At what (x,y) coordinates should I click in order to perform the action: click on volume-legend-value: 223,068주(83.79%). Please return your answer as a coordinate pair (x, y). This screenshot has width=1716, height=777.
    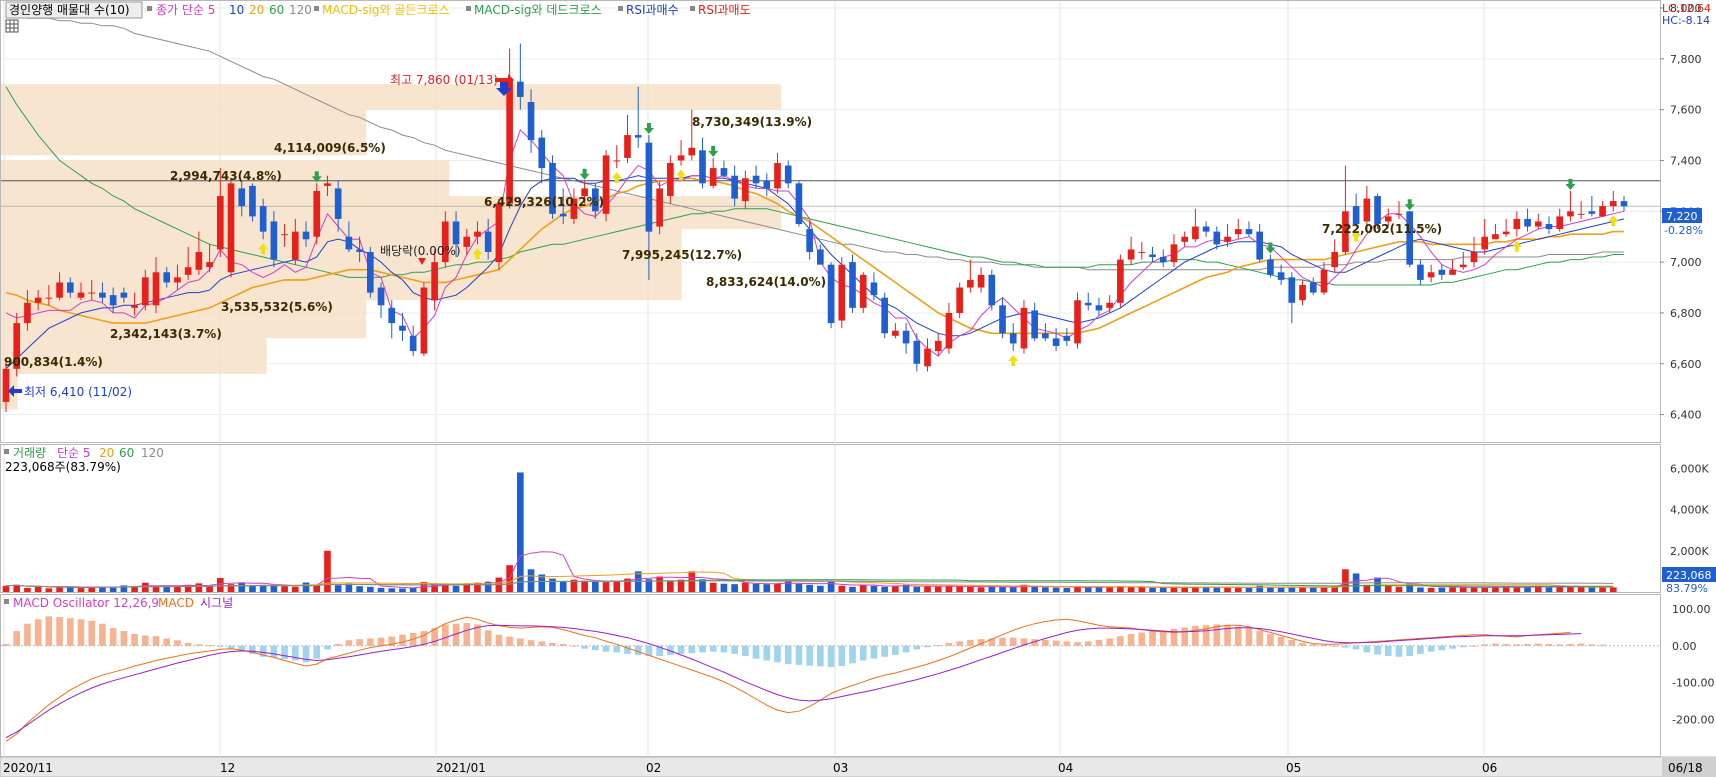
    Looking at the image, I should click on (63, 467).